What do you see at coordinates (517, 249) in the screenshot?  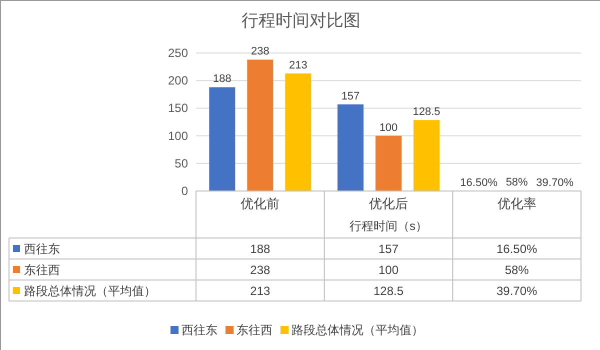 I see `data-label: 16.50%` at bounding box center [517, 249].